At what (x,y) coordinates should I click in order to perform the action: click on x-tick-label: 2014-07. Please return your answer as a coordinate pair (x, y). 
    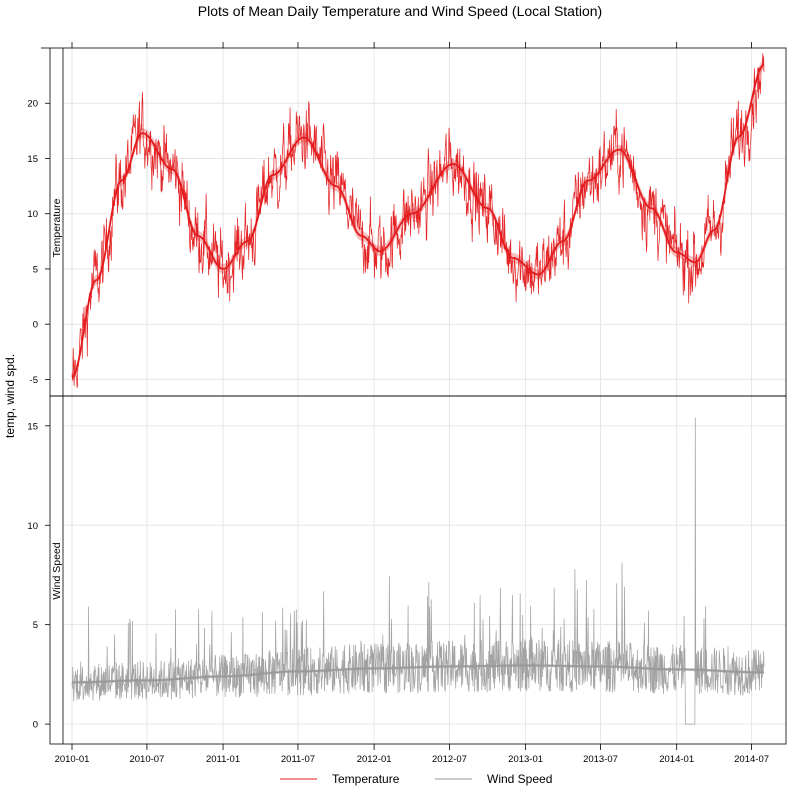
    Looking at the image, I should click on (751, 759).